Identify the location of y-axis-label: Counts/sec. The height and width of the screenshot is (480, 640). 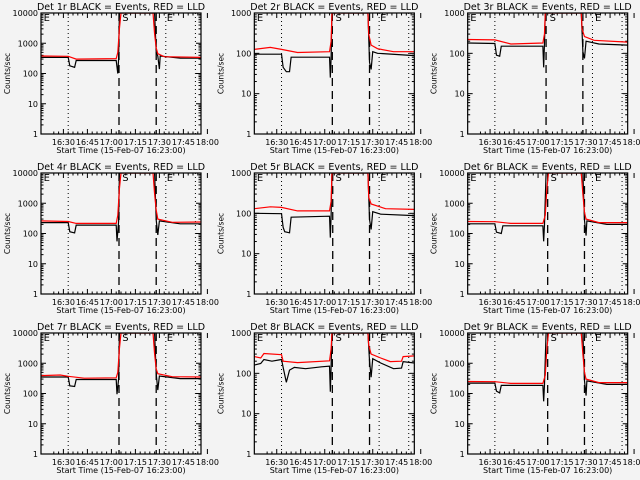
(220, 73).